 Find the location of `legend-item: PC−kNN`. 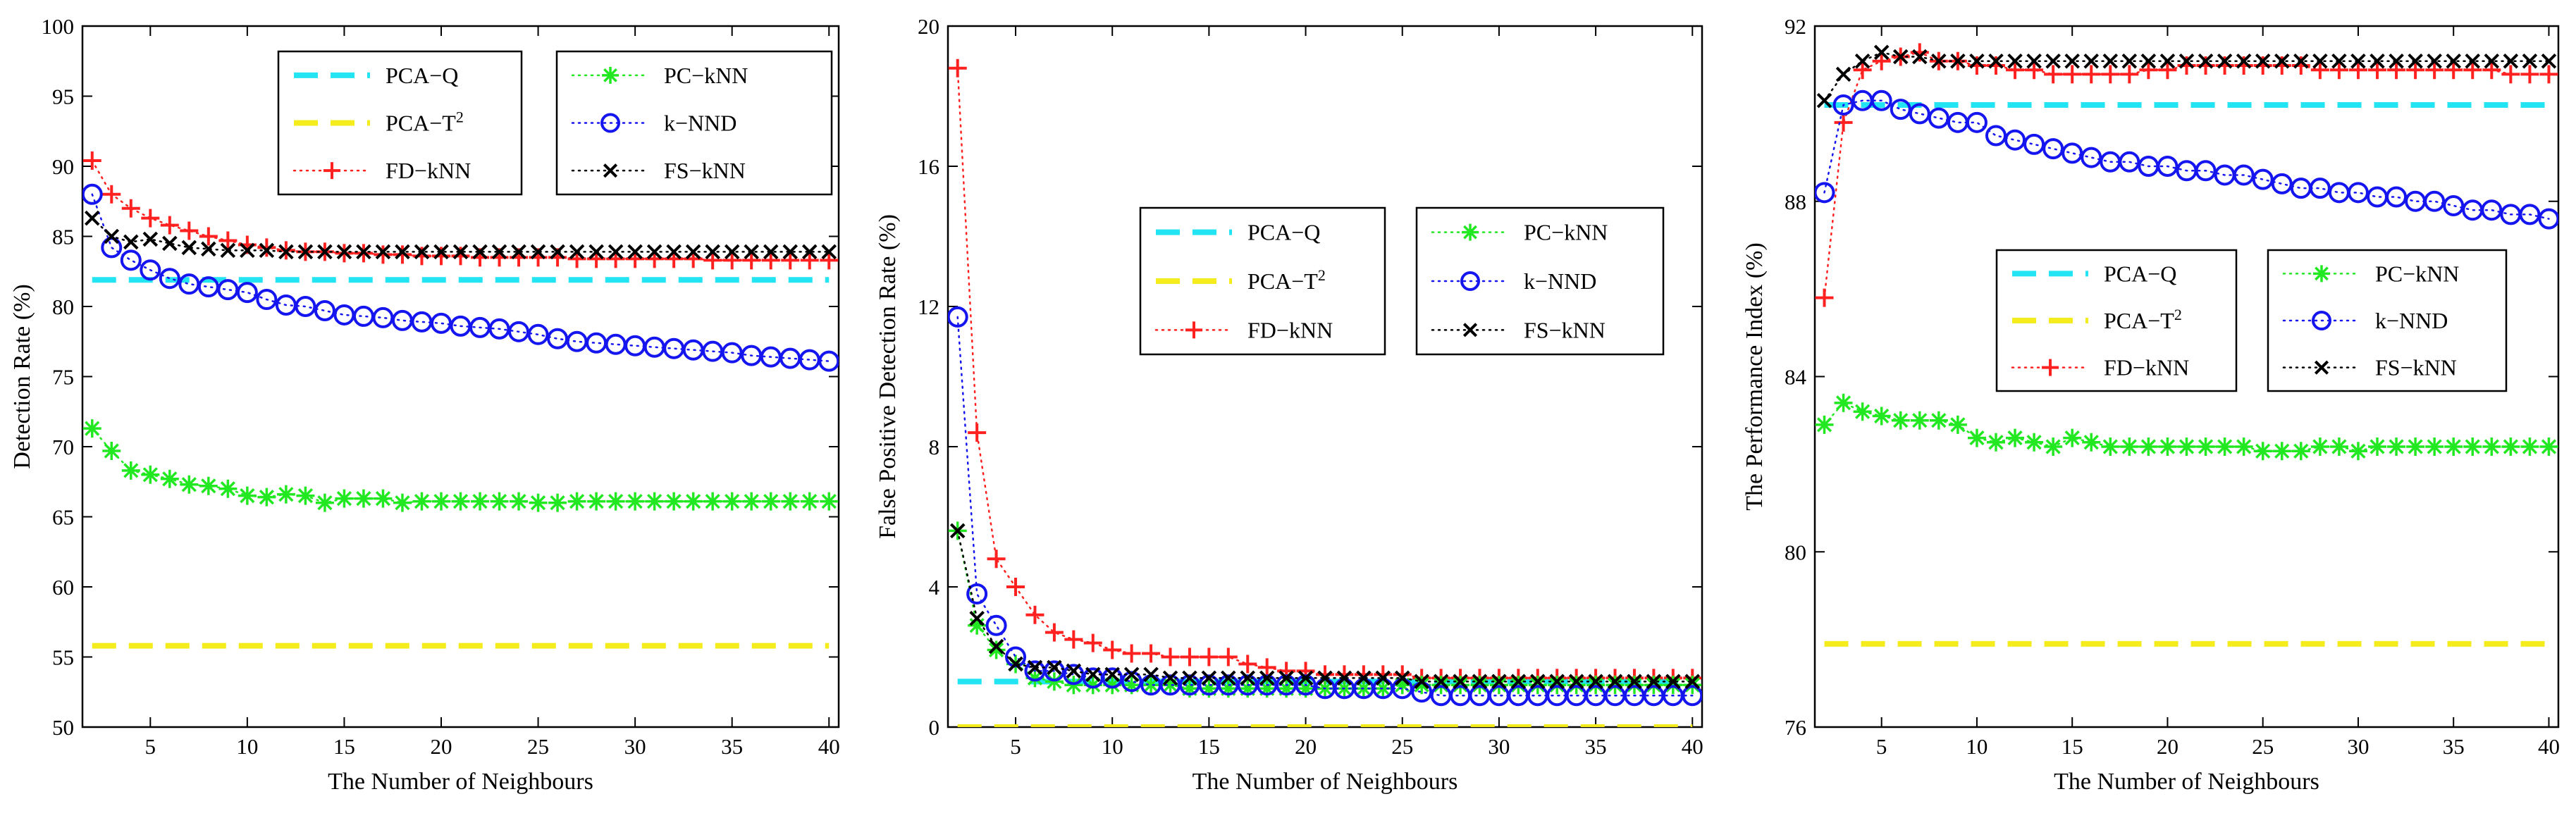

legend-item: PC−kNN is located at coordinates (659, 76).